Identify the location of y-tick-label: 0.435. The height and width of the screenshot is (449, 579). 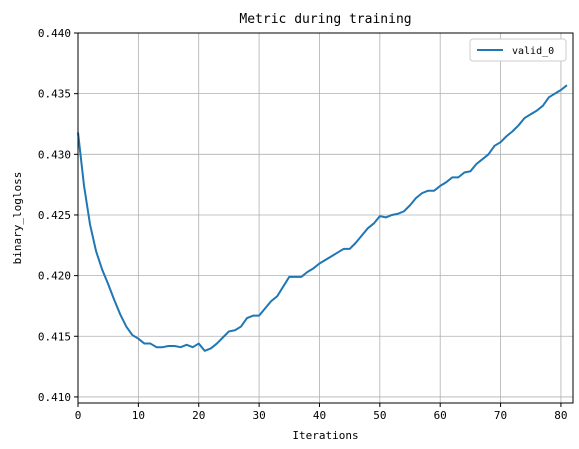
(54, 94).